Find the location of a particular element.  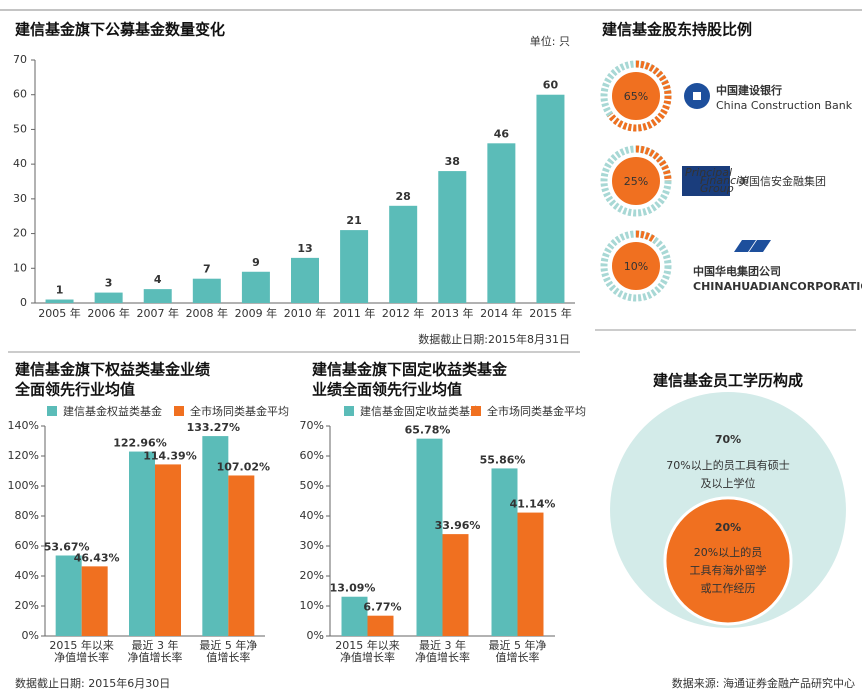

value-label: 53.67% is located at coordinates (67, 546).